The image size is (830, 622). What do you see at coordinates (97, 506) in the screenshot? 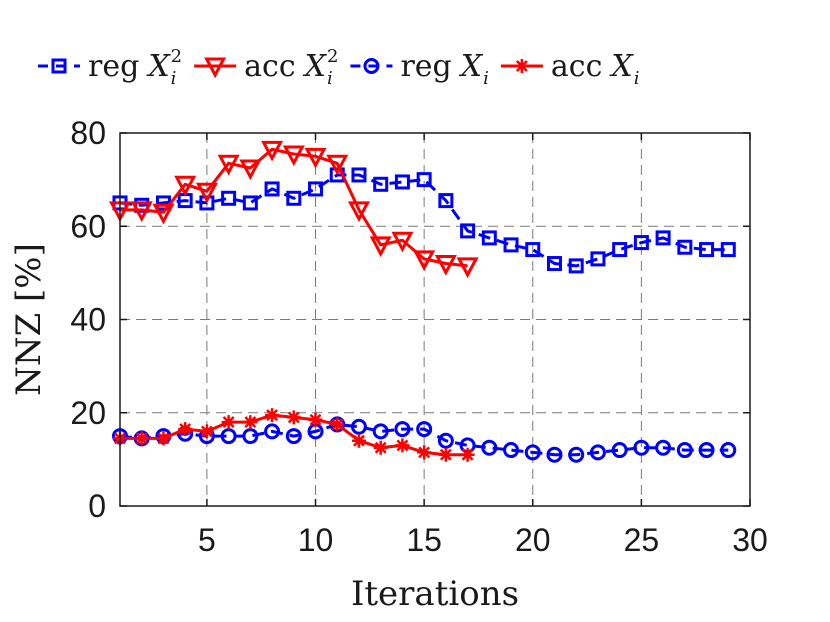
I see `y-tick-label: 0` at bounding box center [97, 506].